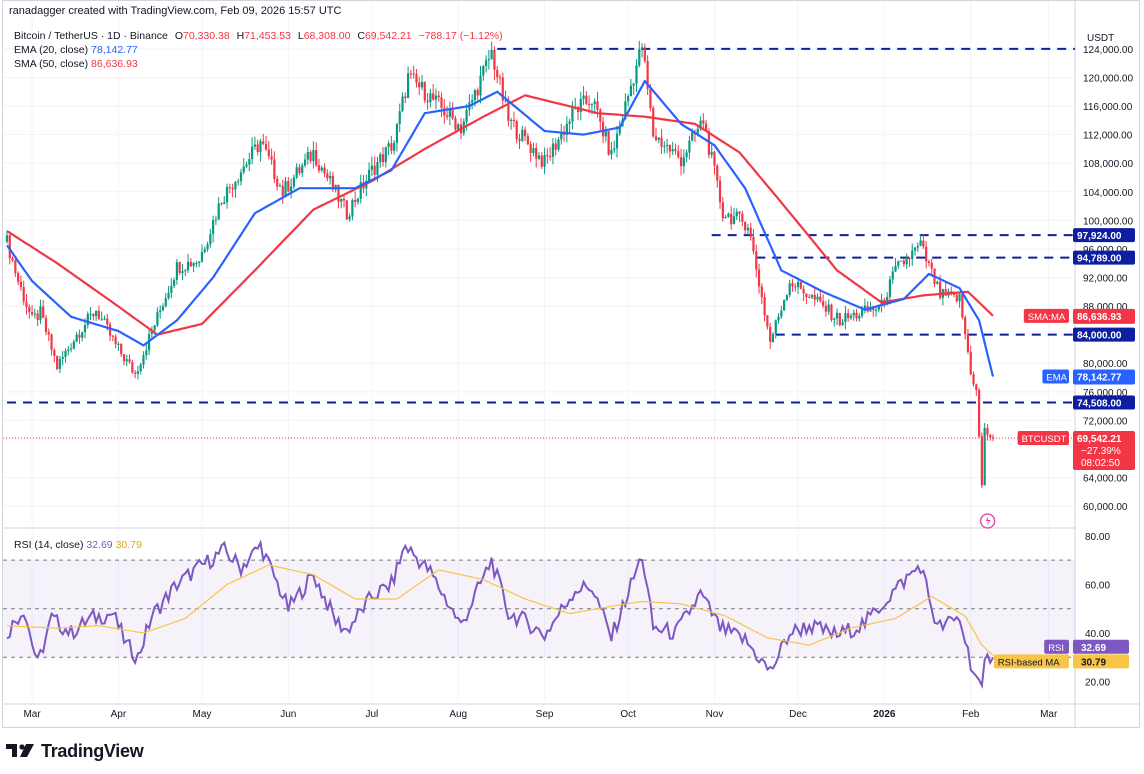  Describe the element at coordinates (1108, 193) in the screenshot. I see `price-tick-label: 104,000.00` at that location.